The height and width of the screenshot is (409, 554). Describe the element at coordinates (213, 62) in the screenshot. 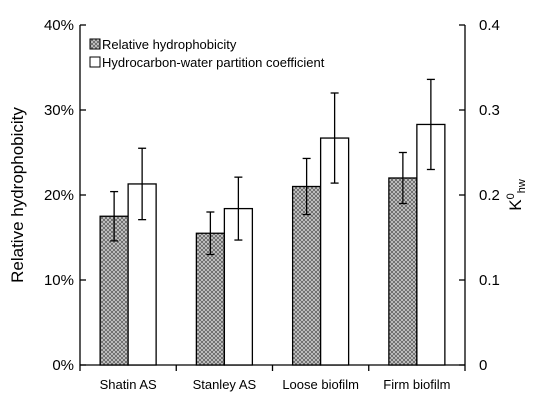

I see `legend-label-partition-coefficient: Hydrocarbon-water partition coefficient` at that location.